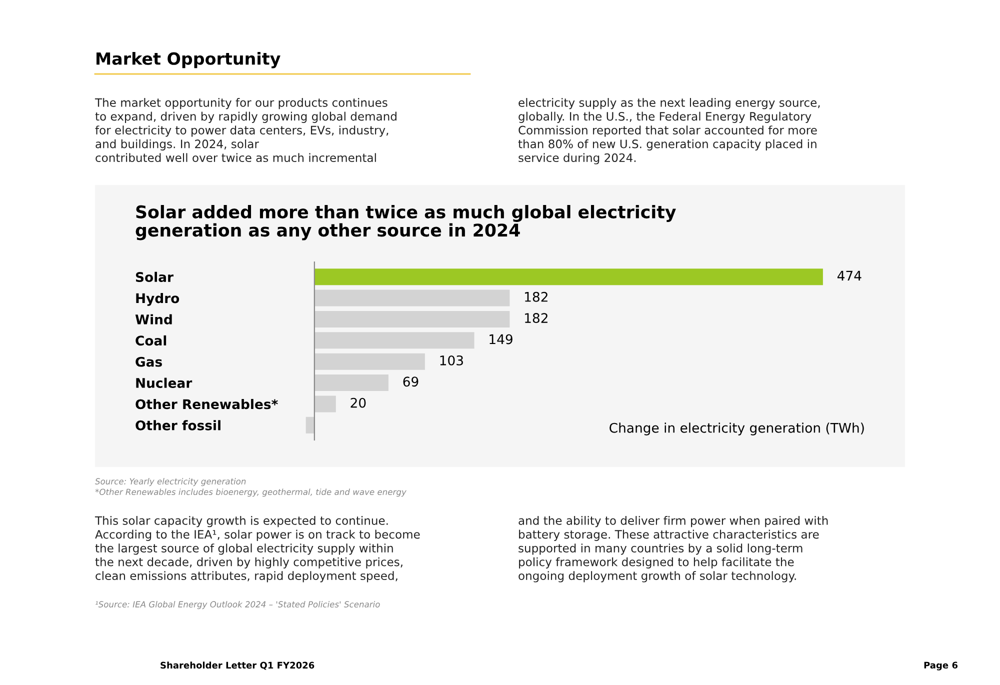 This screenshot has width=1000, height=685. Describe the element at coordinates (501, 339) in the screenshot. I see `data-label: 149` at that location.